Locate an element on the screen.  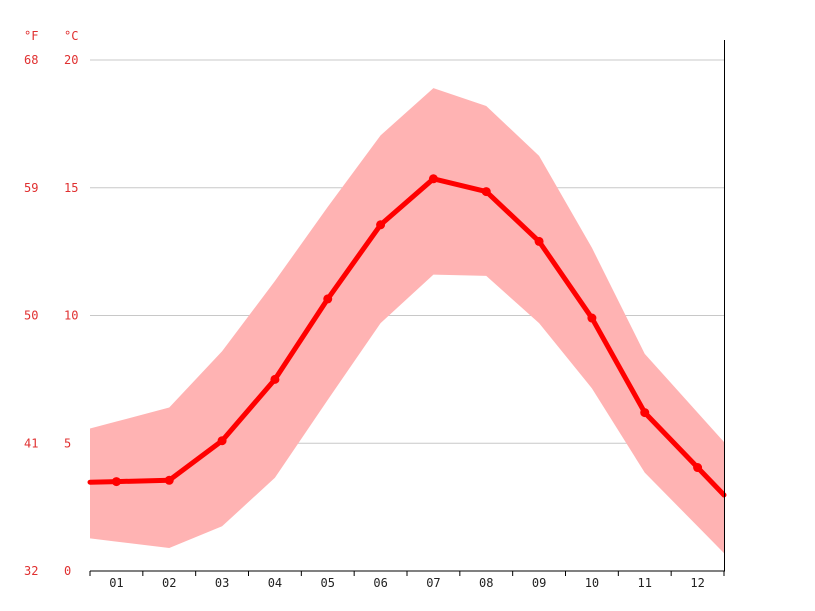
x-tick-label-04: 04 is located at coordinates (275, 583).